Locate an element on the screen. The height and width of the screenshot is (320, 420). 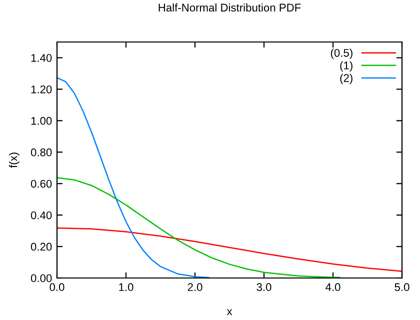
y-tick-label: 0.40 is located at coordinates (41, 215).